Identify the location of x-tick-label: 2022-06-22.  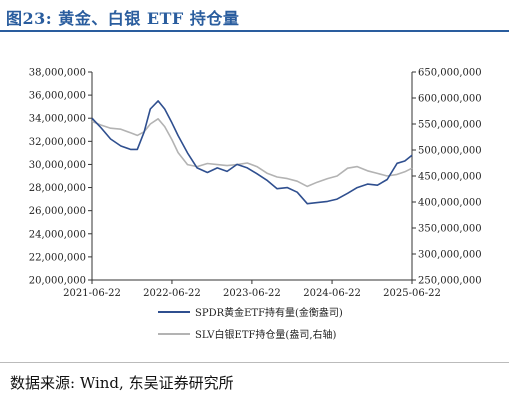
(172, 293).